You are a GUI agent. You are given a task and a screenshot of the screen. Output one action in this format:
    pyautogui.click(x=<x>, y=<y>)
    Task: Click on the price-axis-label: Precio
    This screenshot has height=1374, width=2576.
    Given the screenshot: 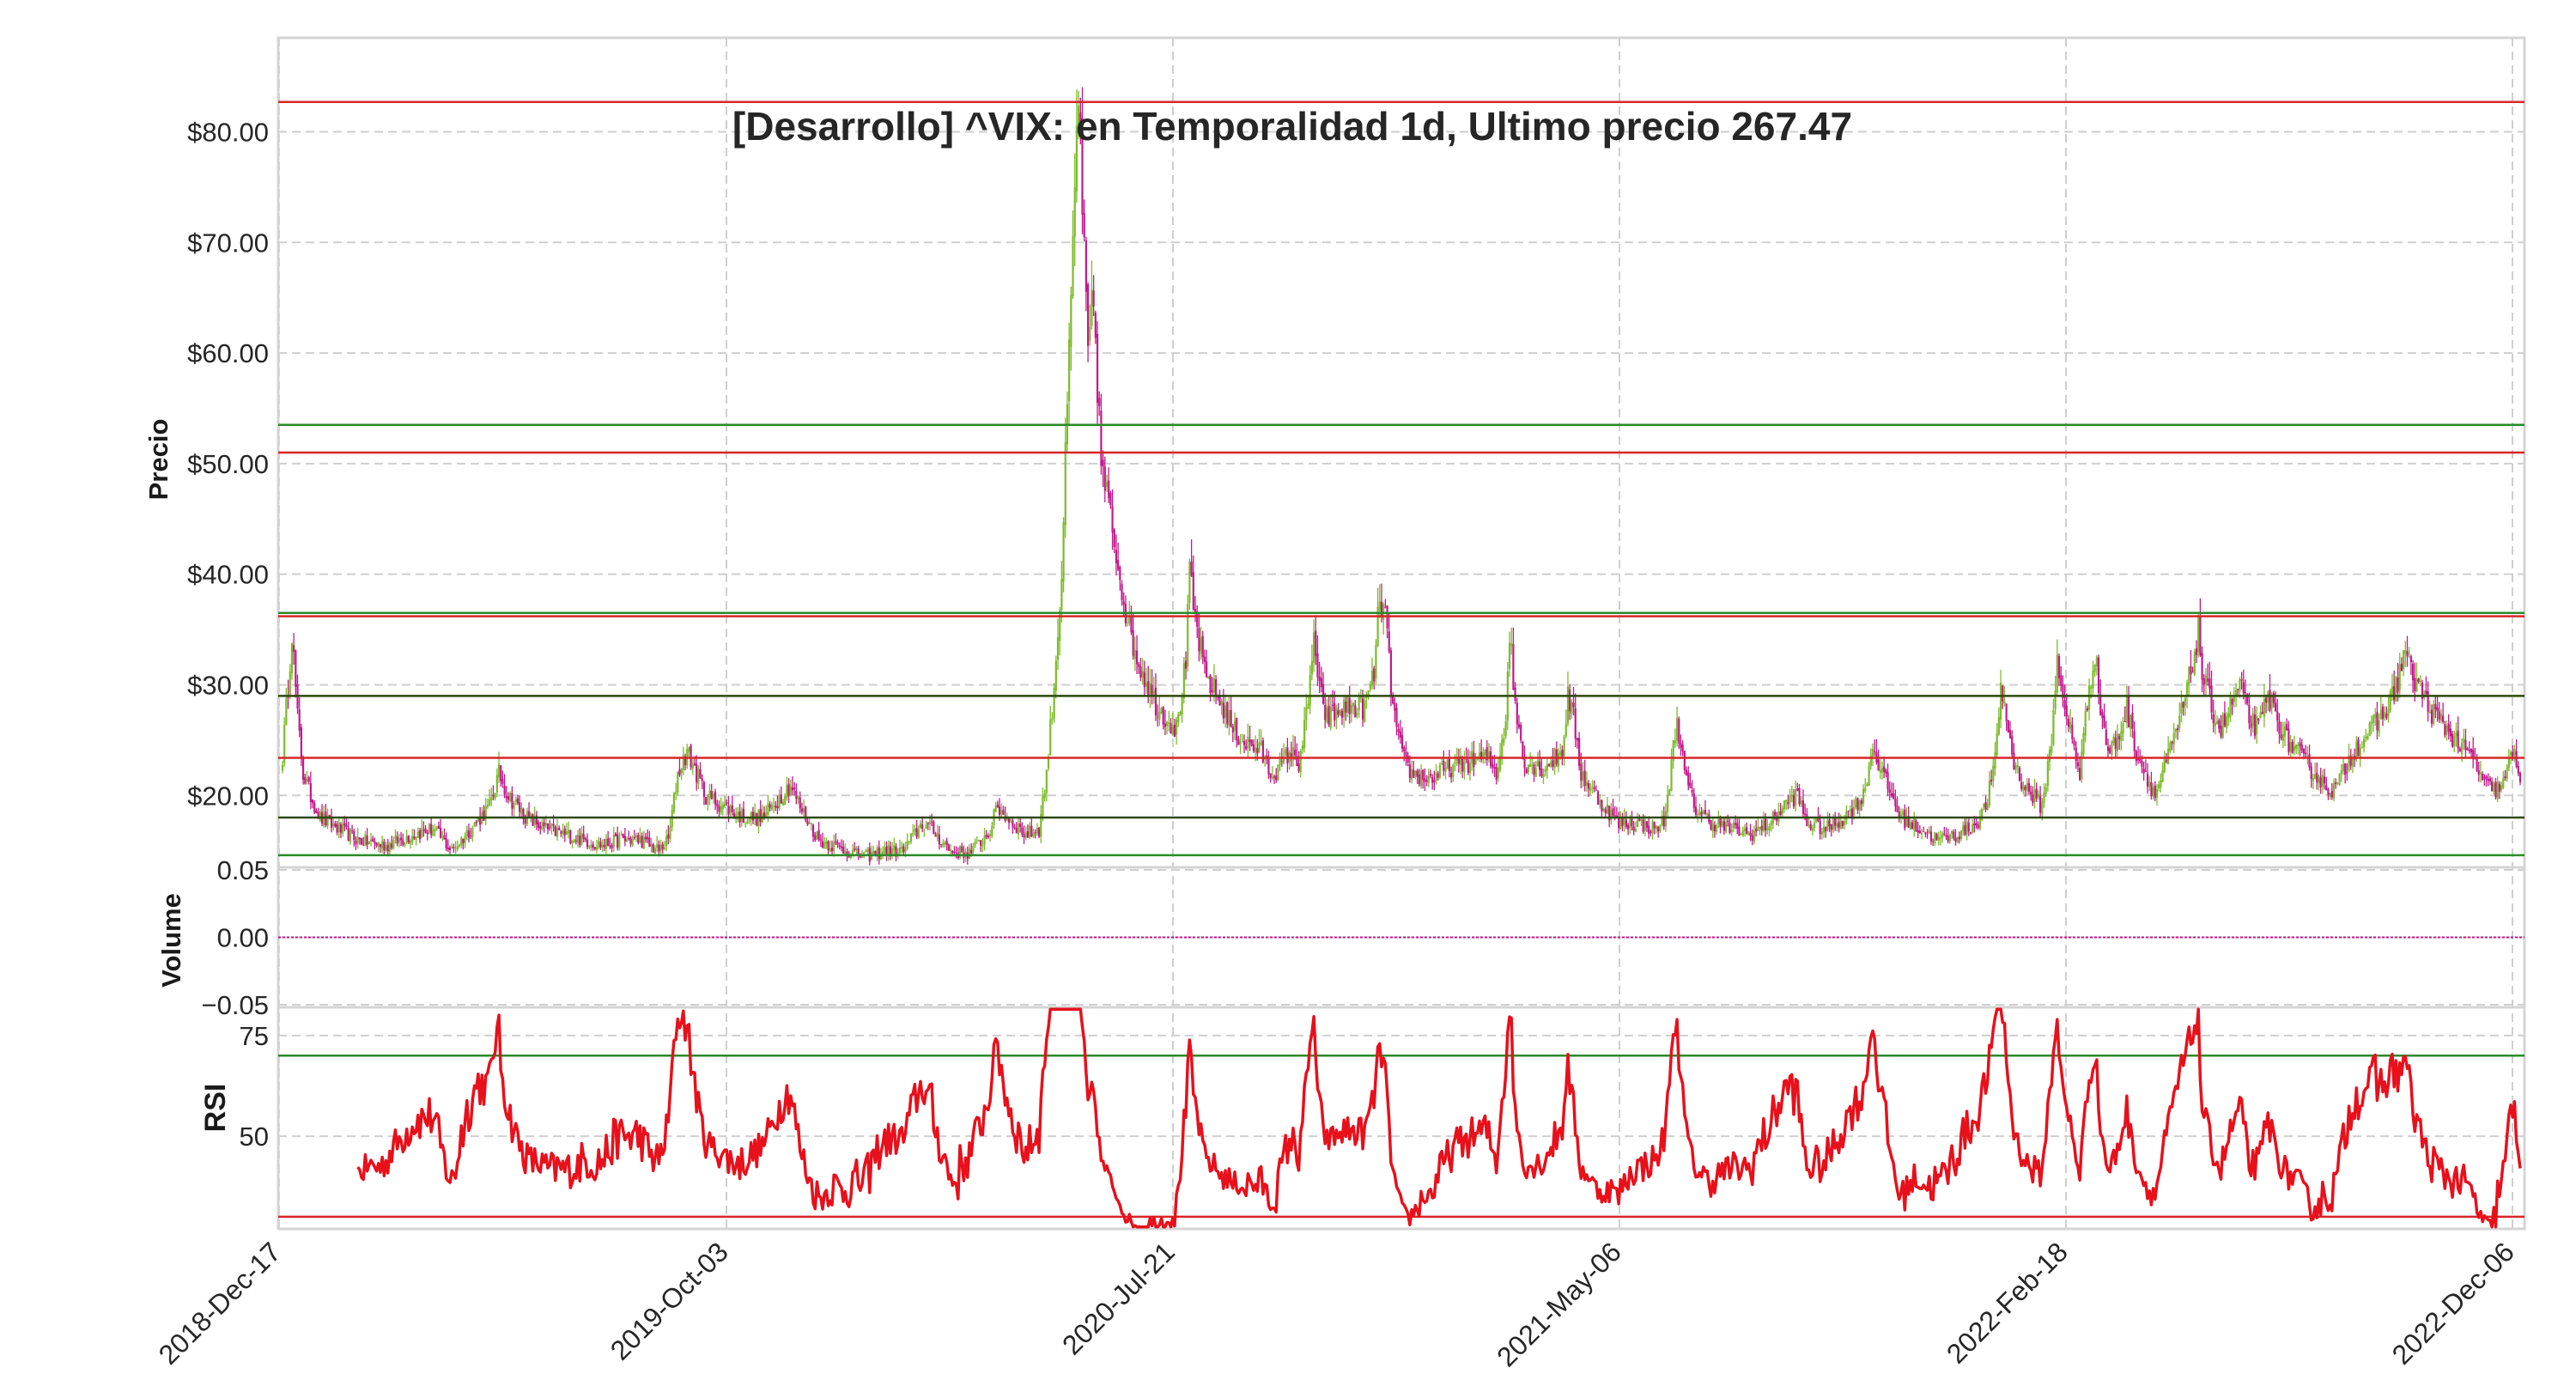 What is the action you would take?
    pyautogui.click(x=158, y=460)
    